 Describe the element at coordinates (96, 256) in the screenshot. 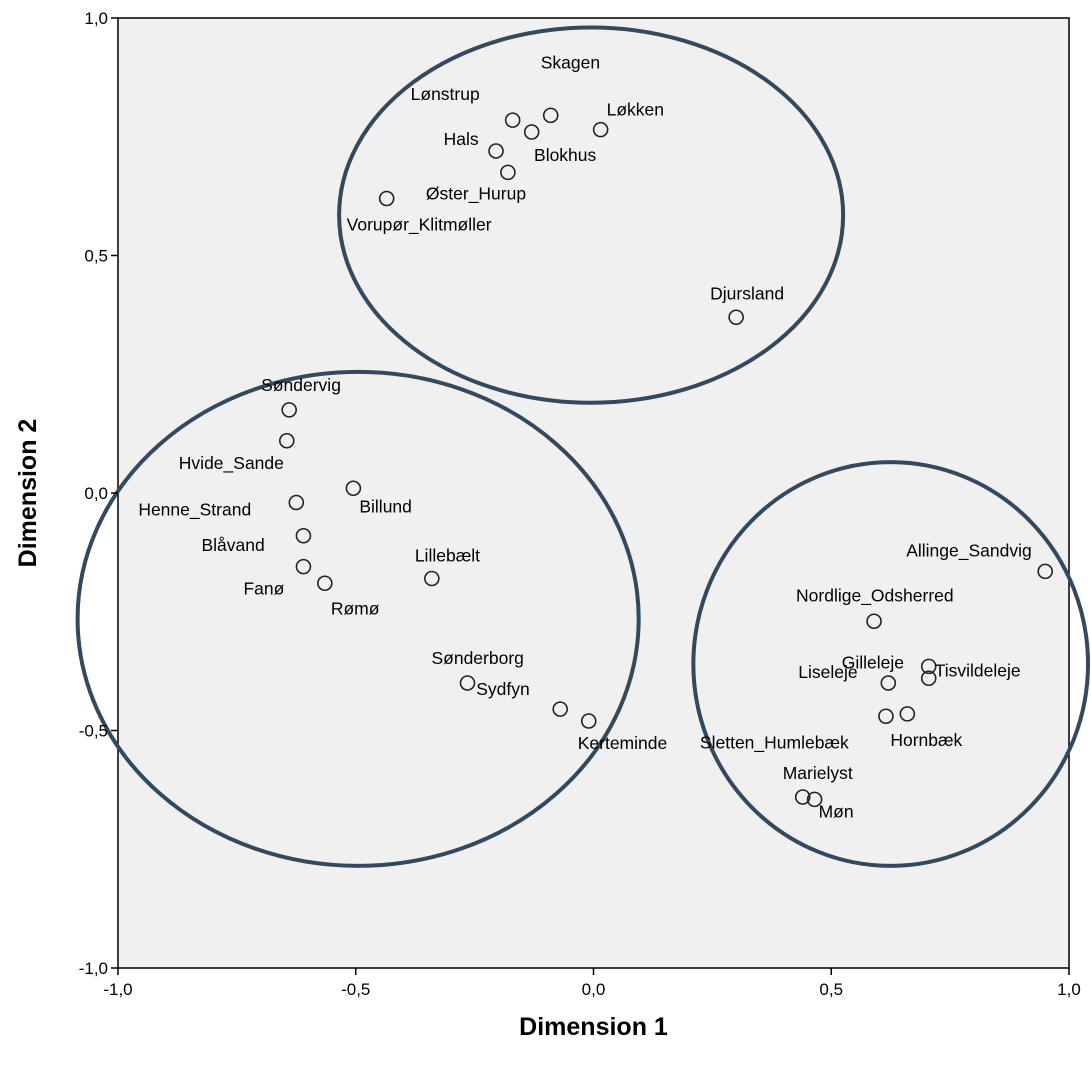

I see `y-tick-label: 0,5` at that location.